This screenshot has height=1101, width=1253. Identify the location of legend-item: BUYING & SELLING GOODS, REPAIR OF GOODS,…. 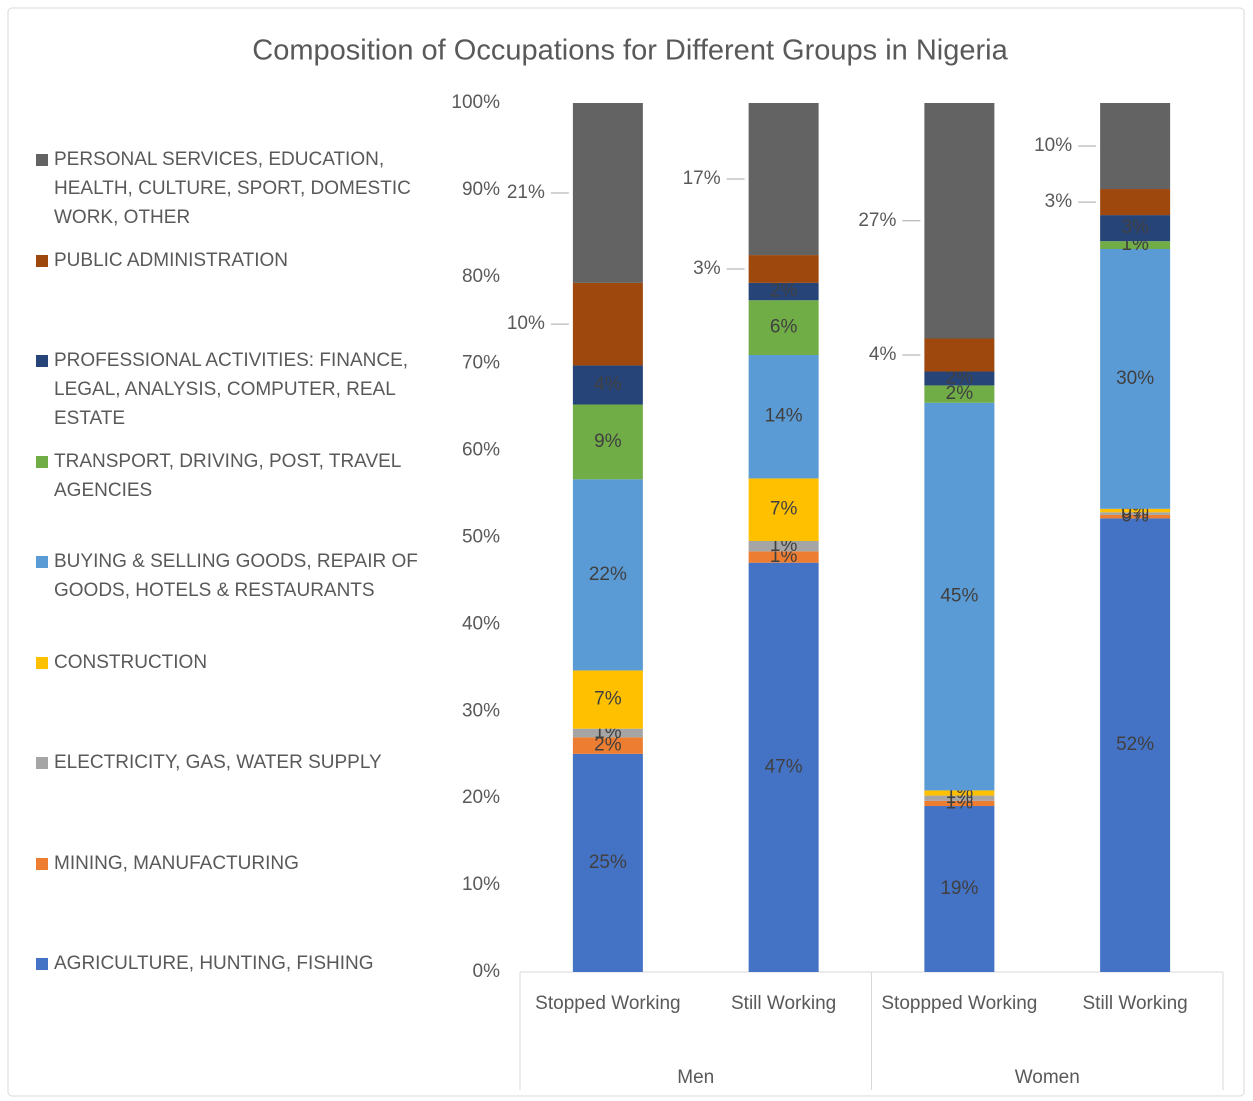
(240, 576).